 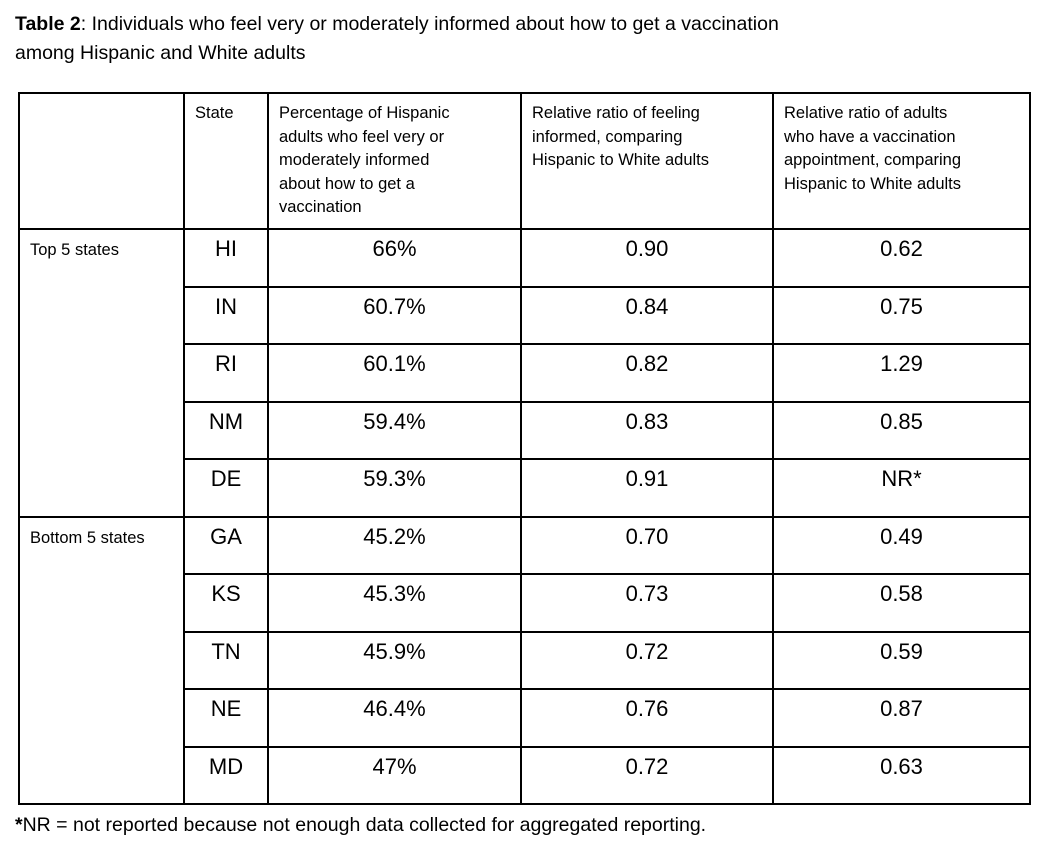 I want to click on table-row: KS 45.3% 0.73 0.58, so click(x=525, y=603).